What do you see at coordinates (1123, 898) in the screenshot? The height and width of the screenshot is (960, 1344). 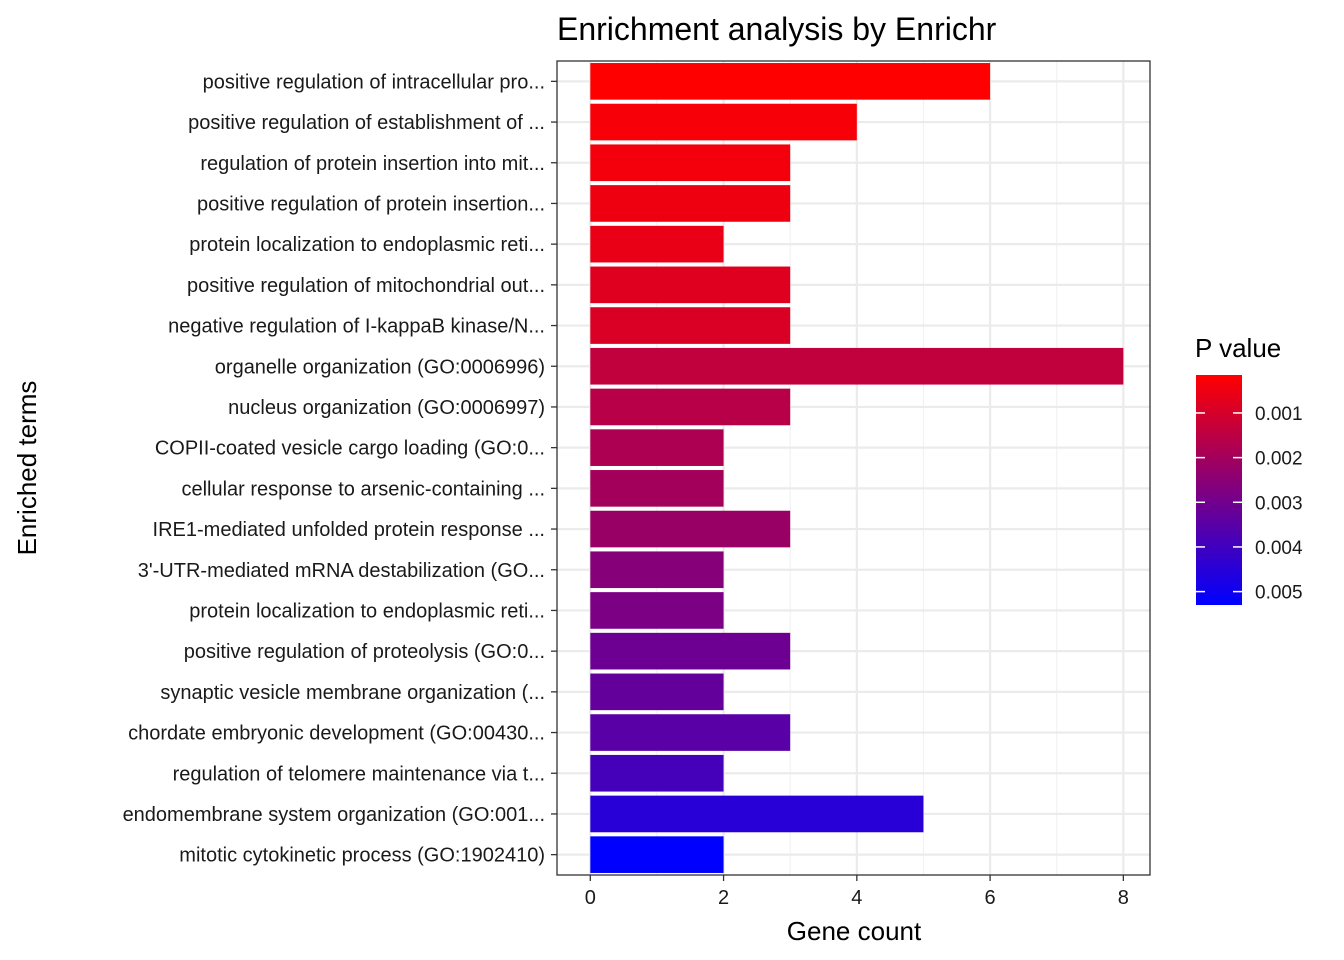 I see `x-tick-label: 8` at bounding box center [1123, 898].